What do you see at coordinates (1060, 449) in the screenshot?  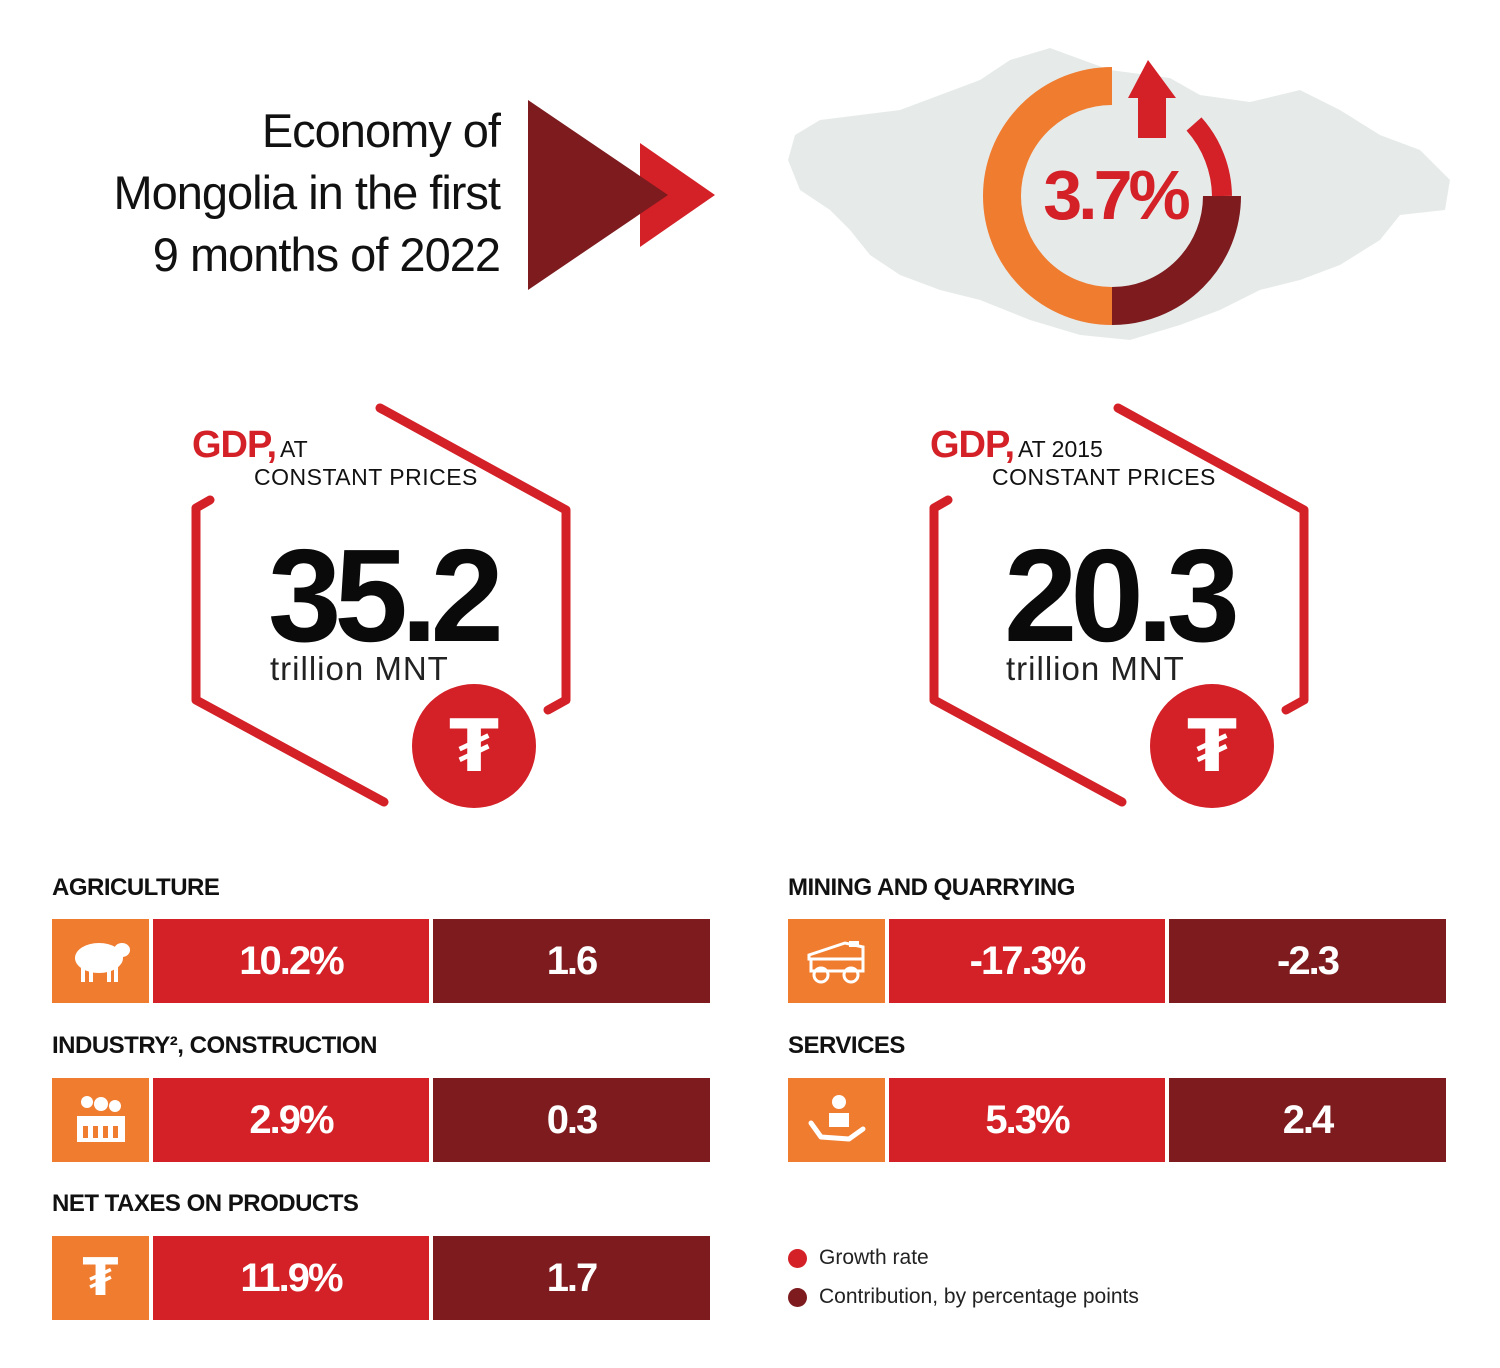 I see `gdp-sub-label: AT 2015` at bounding box center [1060, 449].